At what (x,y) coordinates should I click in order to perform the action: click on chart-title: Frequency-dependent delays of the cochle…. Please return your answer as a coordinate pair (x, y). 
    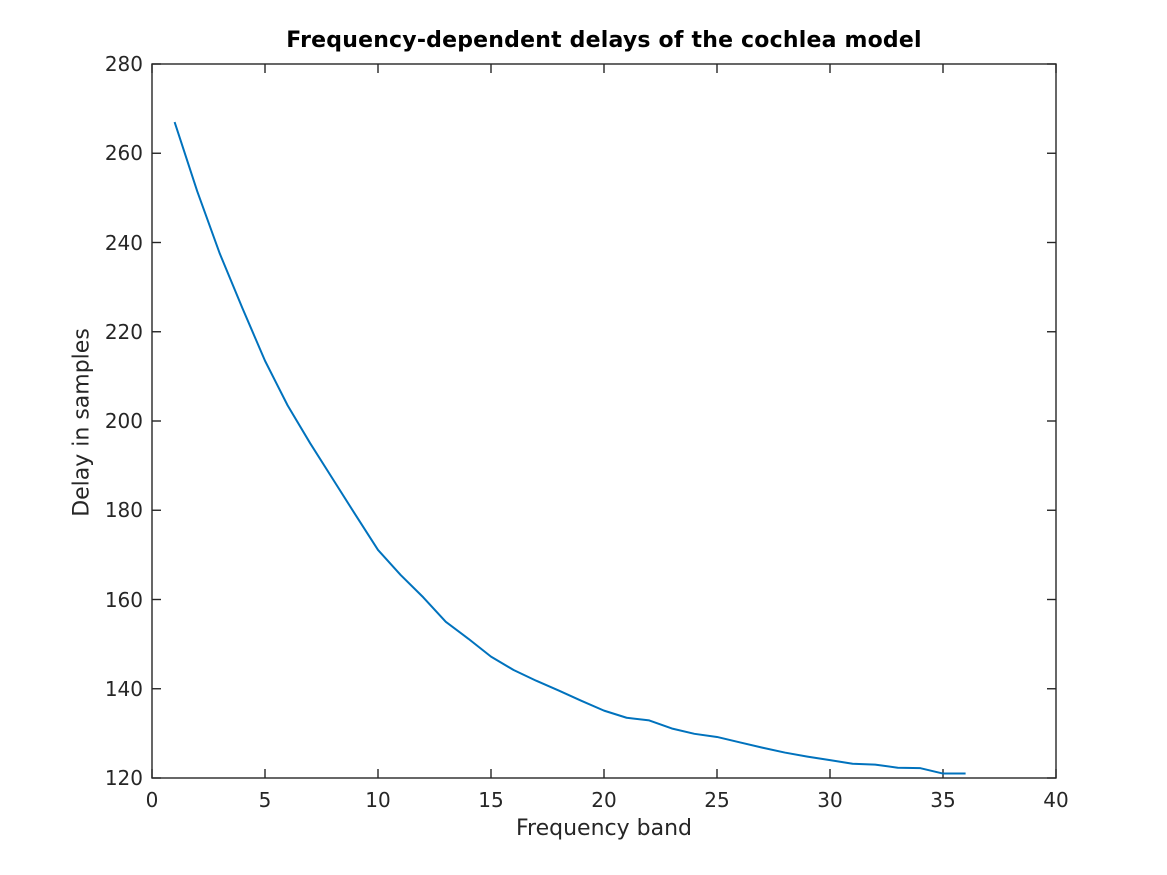
    Looking at the image, I should click on (604, 40).